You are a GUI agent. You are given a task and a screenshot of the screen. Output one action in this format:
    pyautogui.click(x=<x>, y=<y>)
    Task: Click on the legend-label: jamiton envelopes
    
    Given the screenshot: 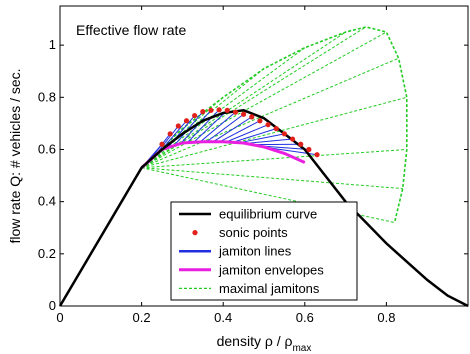 What is the action you would take?
    pyautogui.click(x=271, y=269)
    